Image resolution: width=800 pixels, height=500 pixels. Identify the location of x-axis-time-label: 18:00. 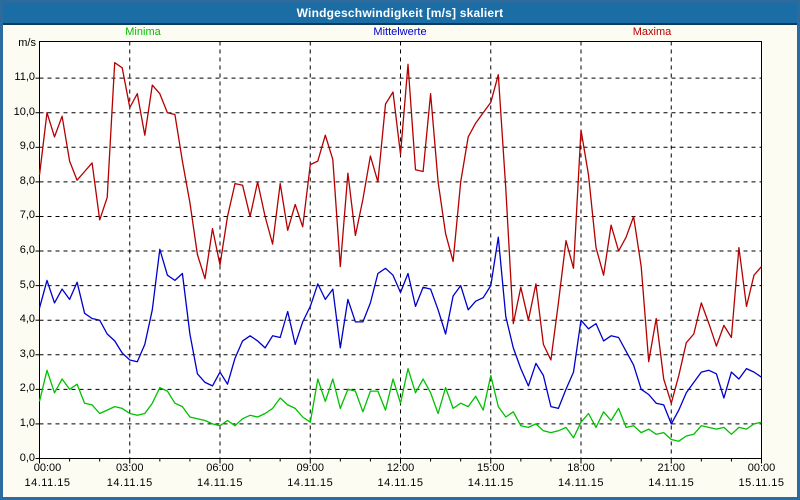
(581, 468).